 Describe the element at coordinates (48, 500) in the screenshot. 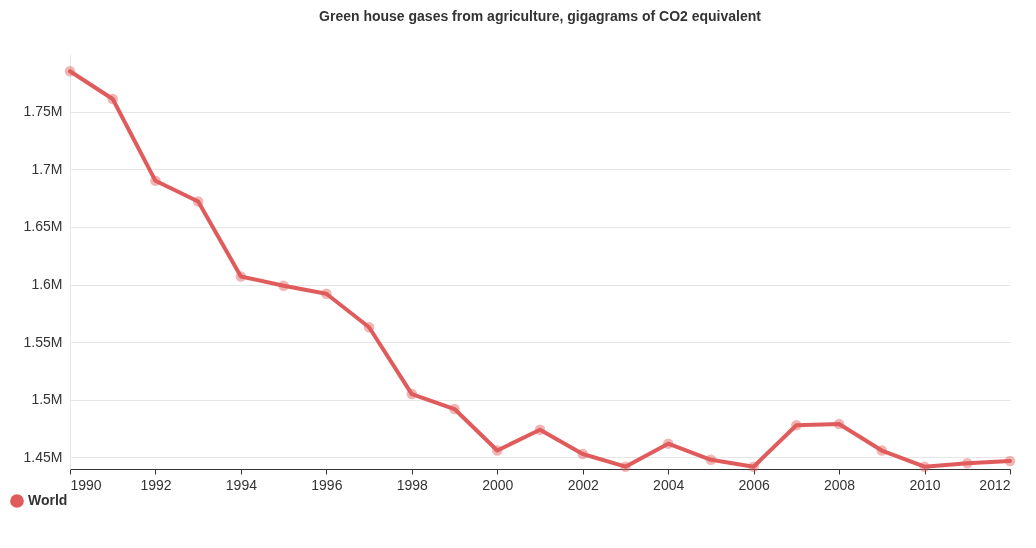

I see `legend-label: World` at that location.